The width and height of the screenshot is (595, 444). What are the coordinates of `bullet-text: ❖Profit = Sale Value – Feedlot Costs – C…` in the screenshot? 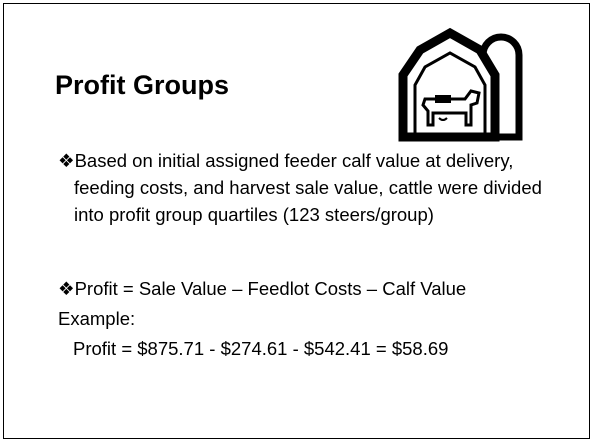 It's located at (262, 288).